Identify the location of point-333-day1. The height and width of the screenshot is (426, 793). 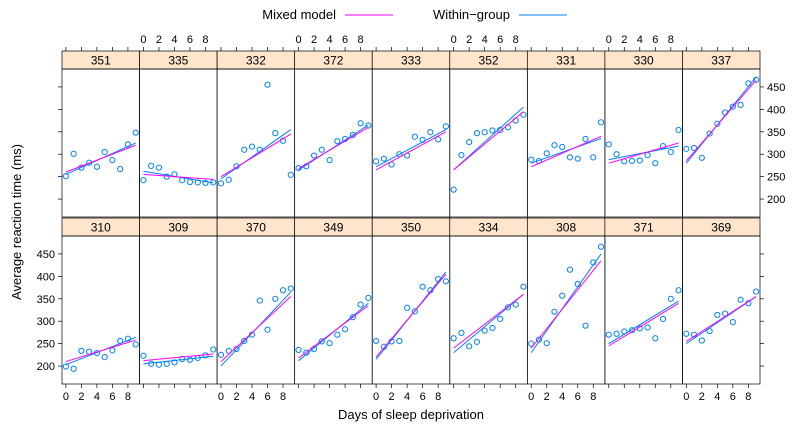
(383, 158).